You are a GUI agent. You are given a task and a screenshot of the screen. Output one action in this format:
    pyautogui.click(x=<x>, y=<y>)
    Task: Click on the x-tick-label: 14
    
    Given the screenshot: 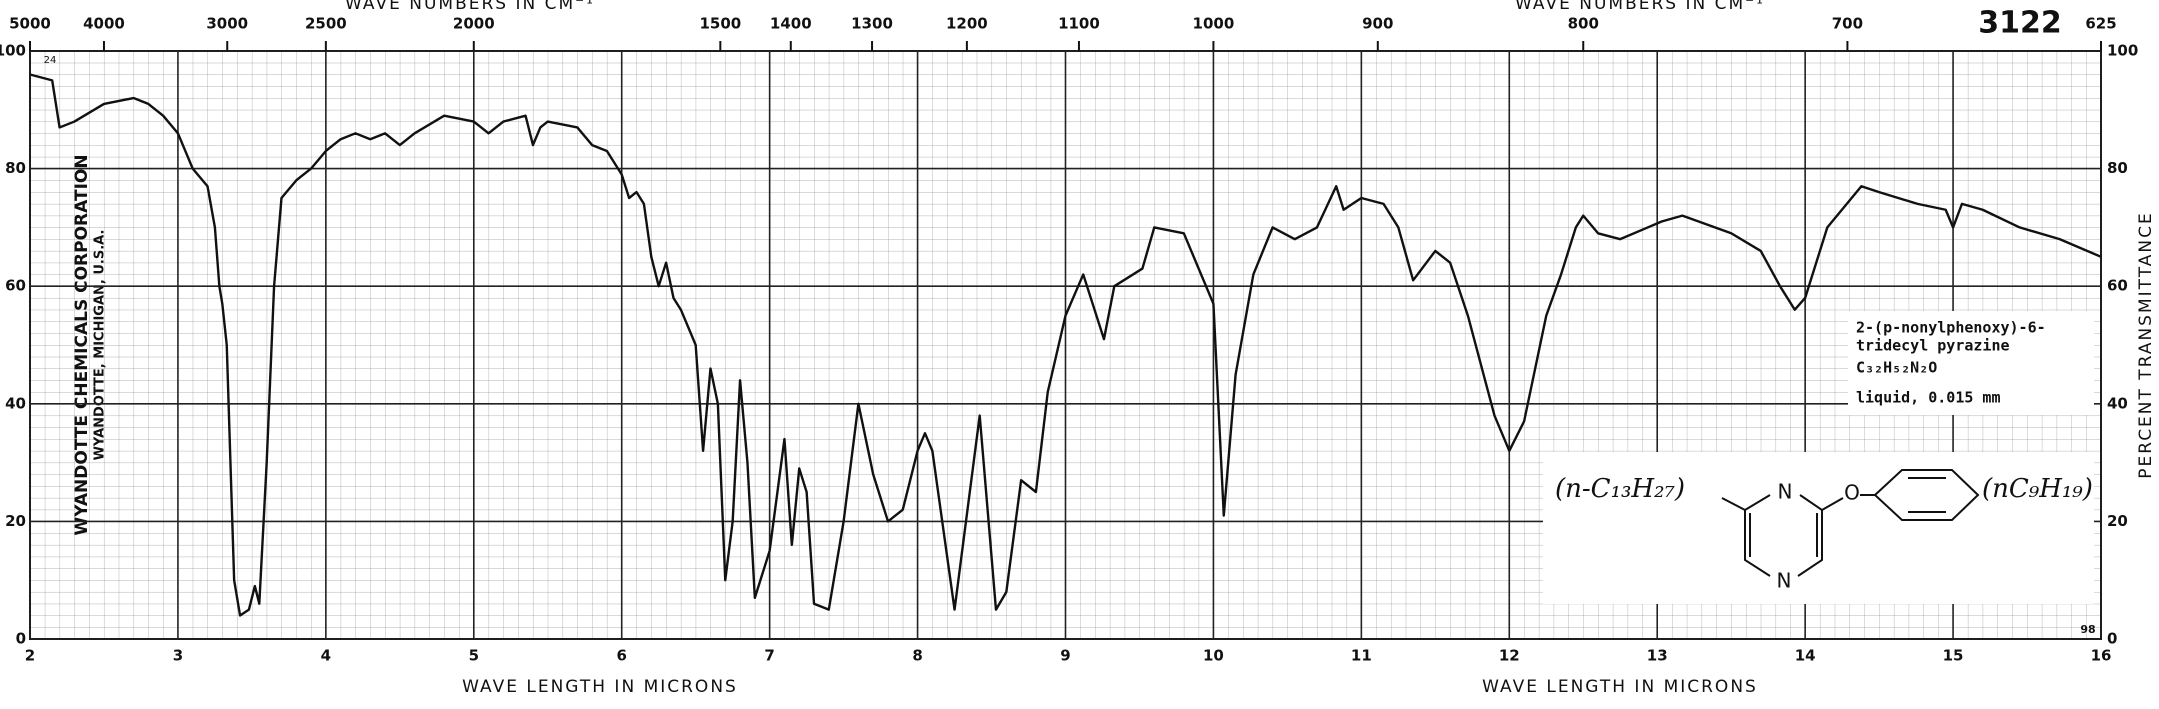 What is the action you would take?
    pyautogui.click(x=1805, y=656)
    